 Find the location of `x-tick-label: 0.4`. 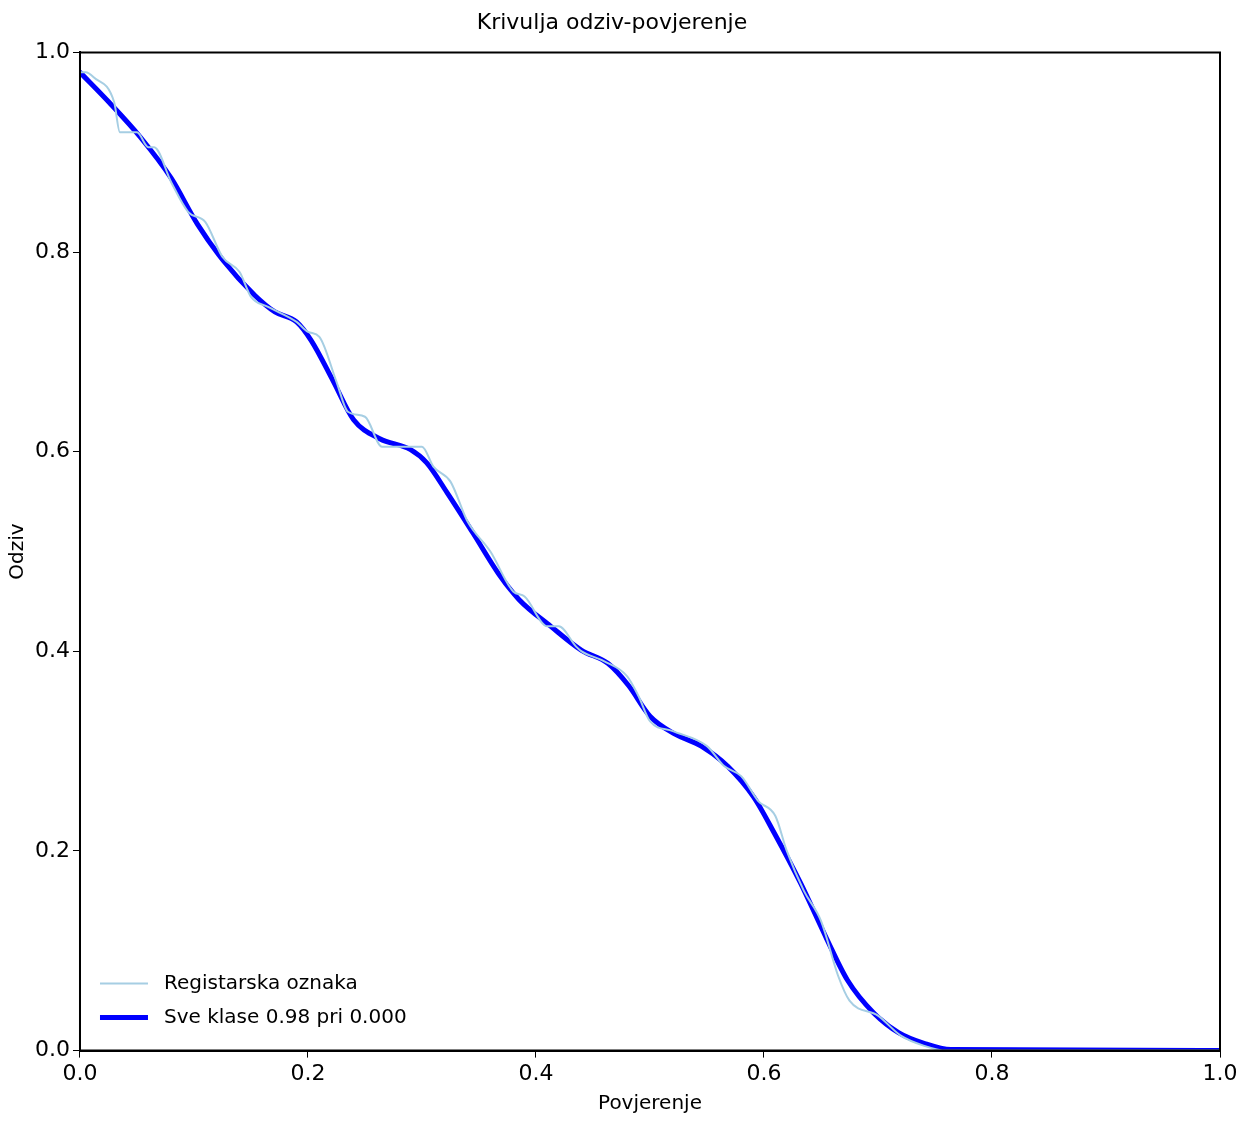

x-tick-label: 0.4 is located at coordinates (536, 1072).